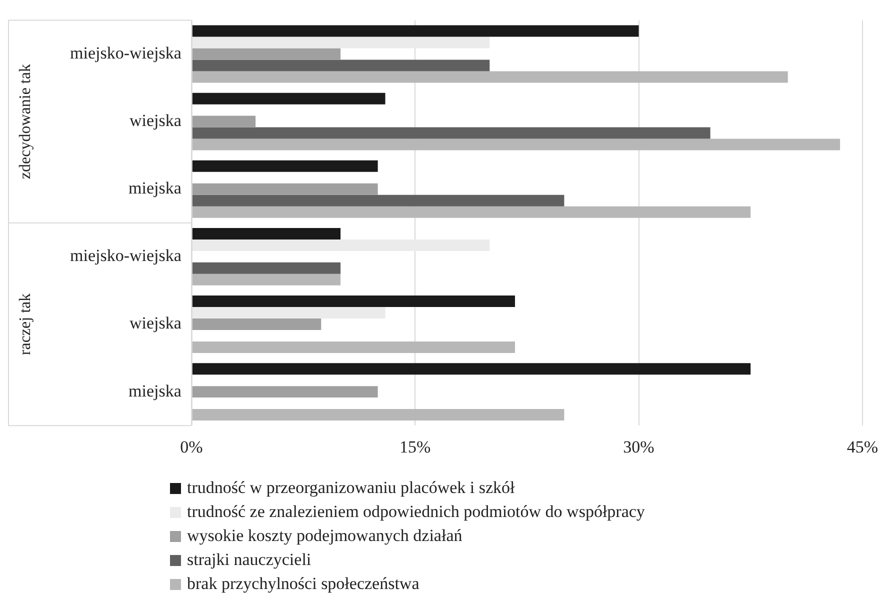 The image size is (890, 606). Describe the element at coordinates (324, 536) in the screenshot. I see `legend-label: wysokie koszty podejmowanych działań` at that location.